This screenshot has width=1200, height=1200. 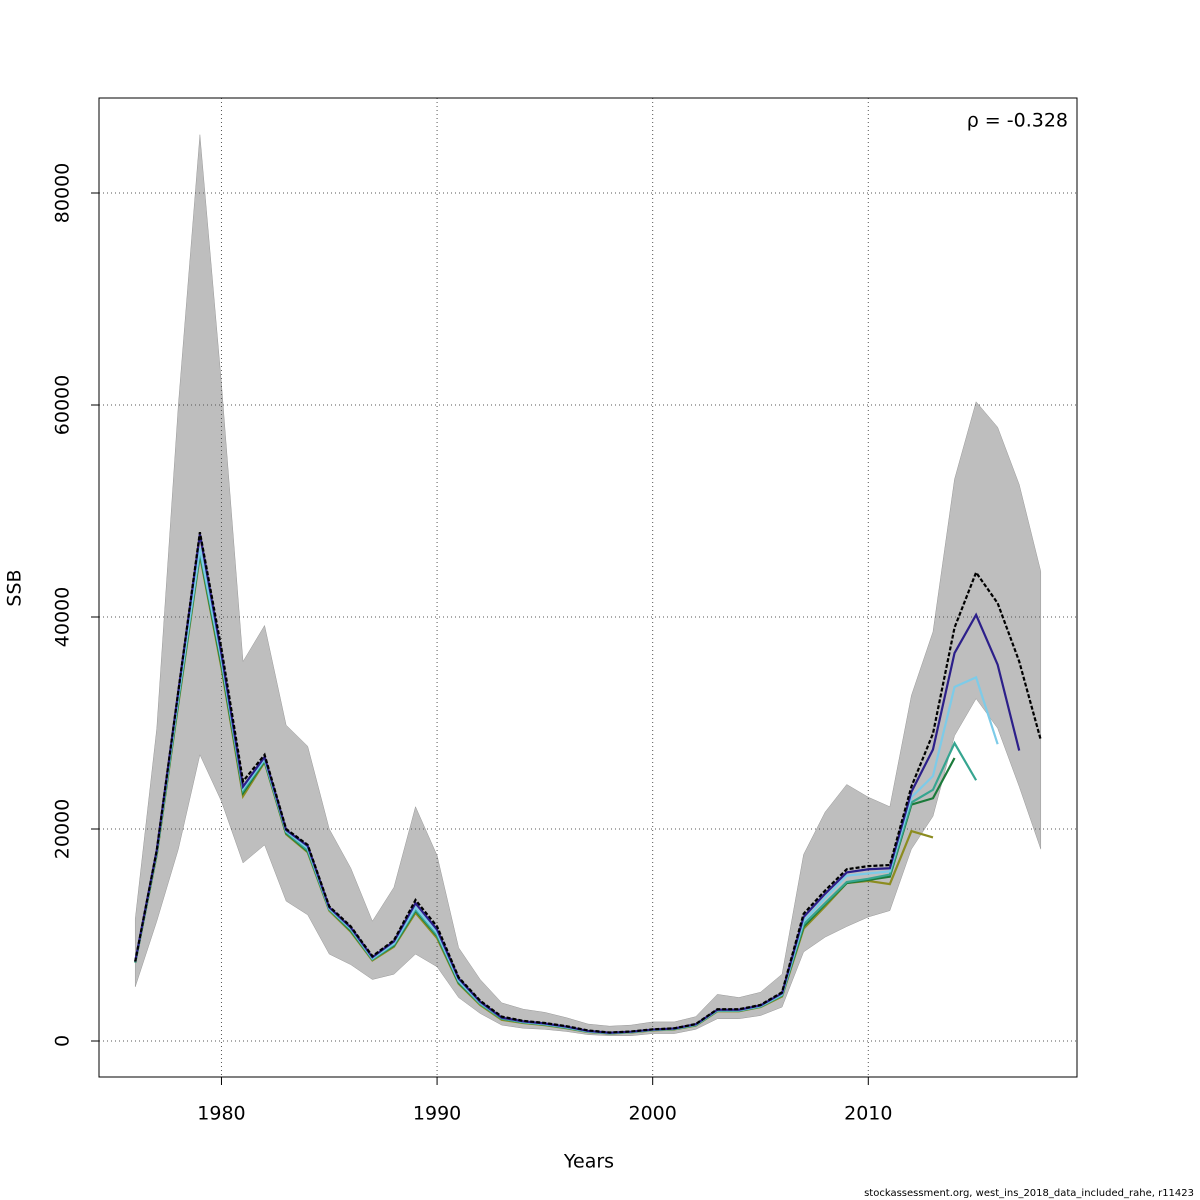 What do you see at coordinates (63, 1041) in the screenshot?
I see `y-tick-label: 0` at bounding box center [63, 1041].